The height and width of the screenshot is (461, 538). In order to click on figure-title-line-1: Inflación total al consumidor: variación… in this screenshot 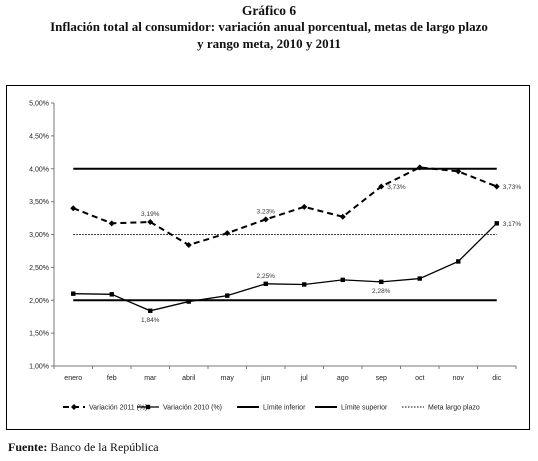, I will do `click(269, 26)`.